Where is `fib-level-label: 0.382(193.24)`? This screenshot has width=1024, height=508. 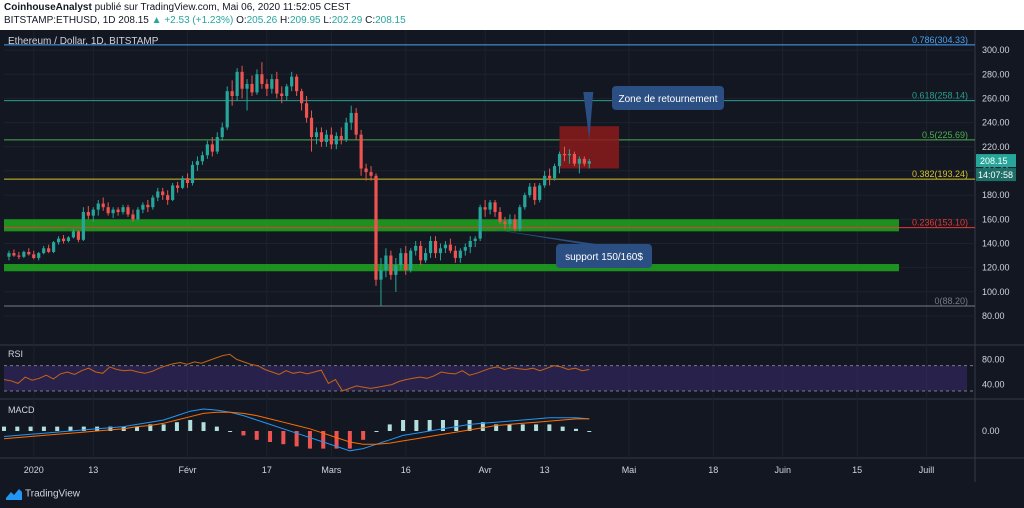 fib-level-label: 0.382(193.24) is located at coordinates (940, 174).